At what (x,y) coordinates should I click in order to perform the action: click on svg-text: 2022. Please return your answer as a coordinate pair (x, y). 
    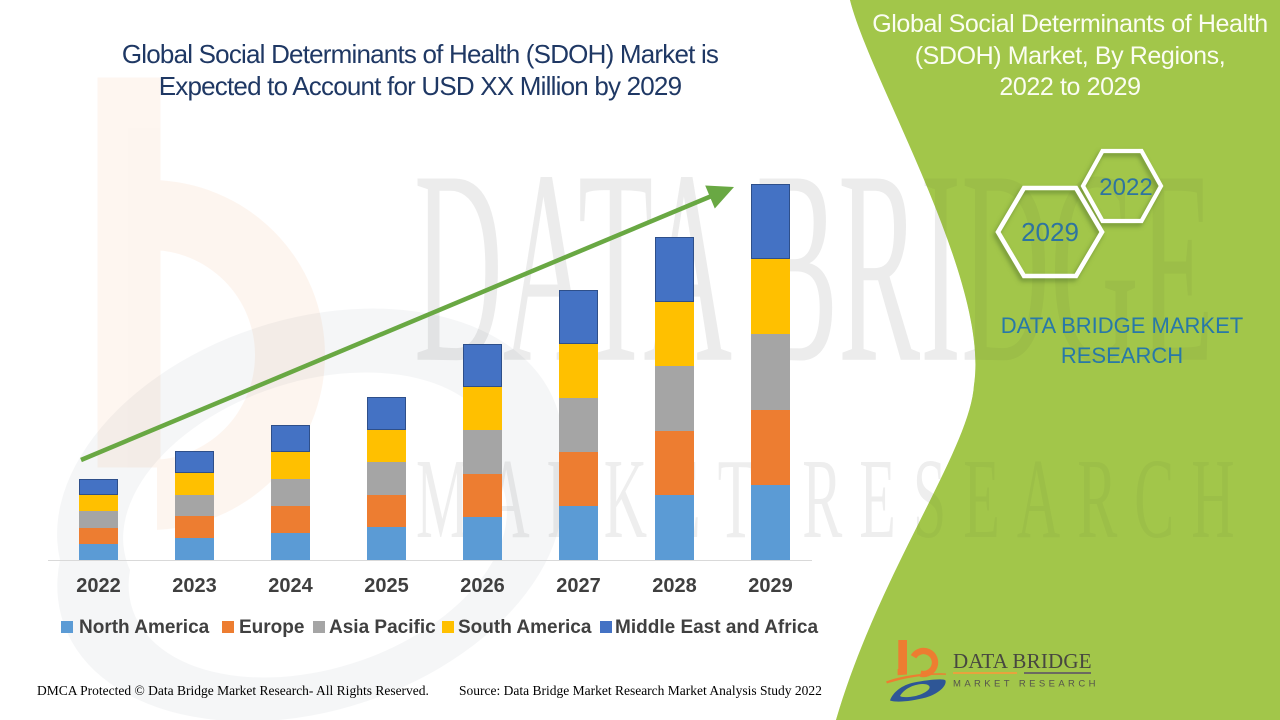
    Looking at the image, I should click on (1125, 187).